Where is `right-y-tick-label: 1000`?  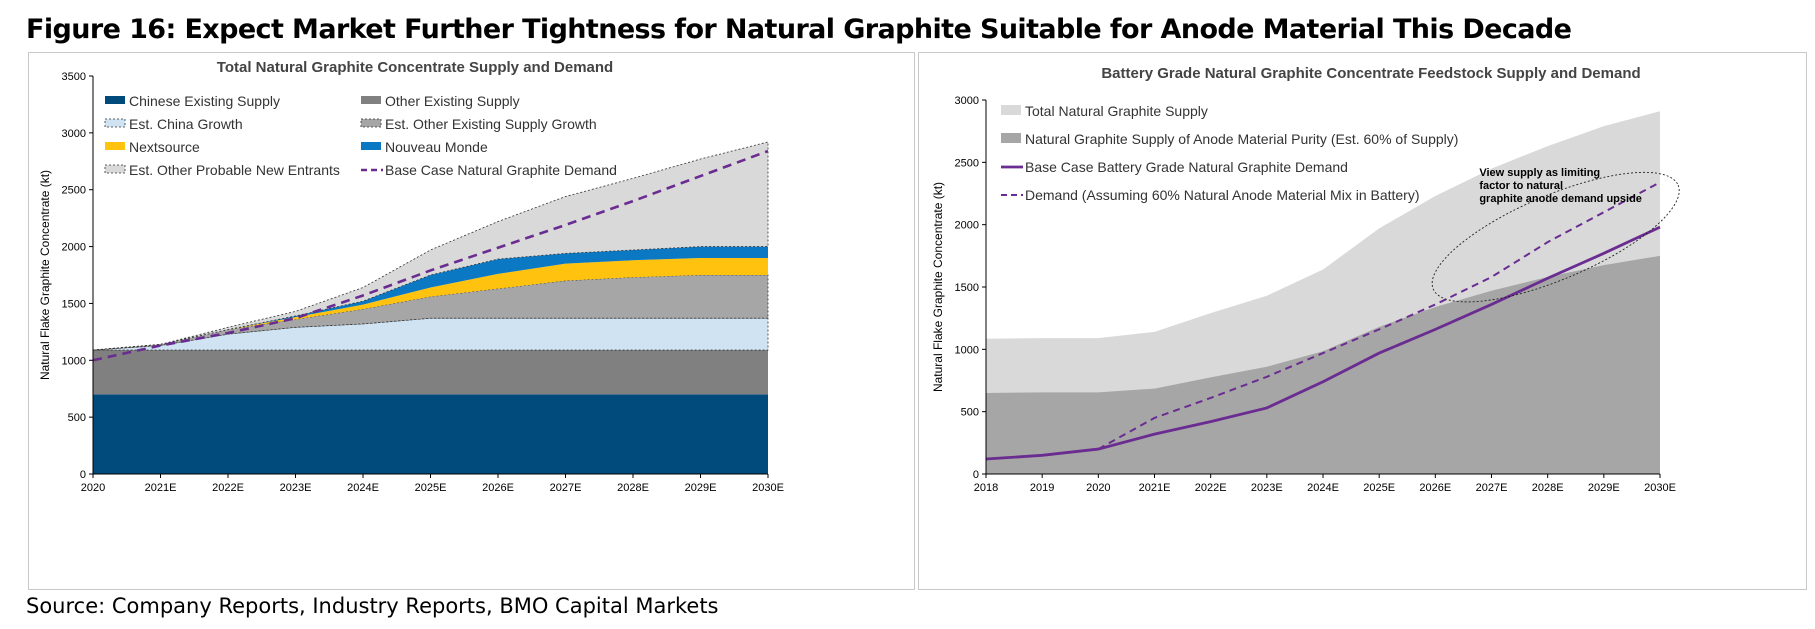
right-y-tick-label: 1000 is located at coordinates (967, 350).